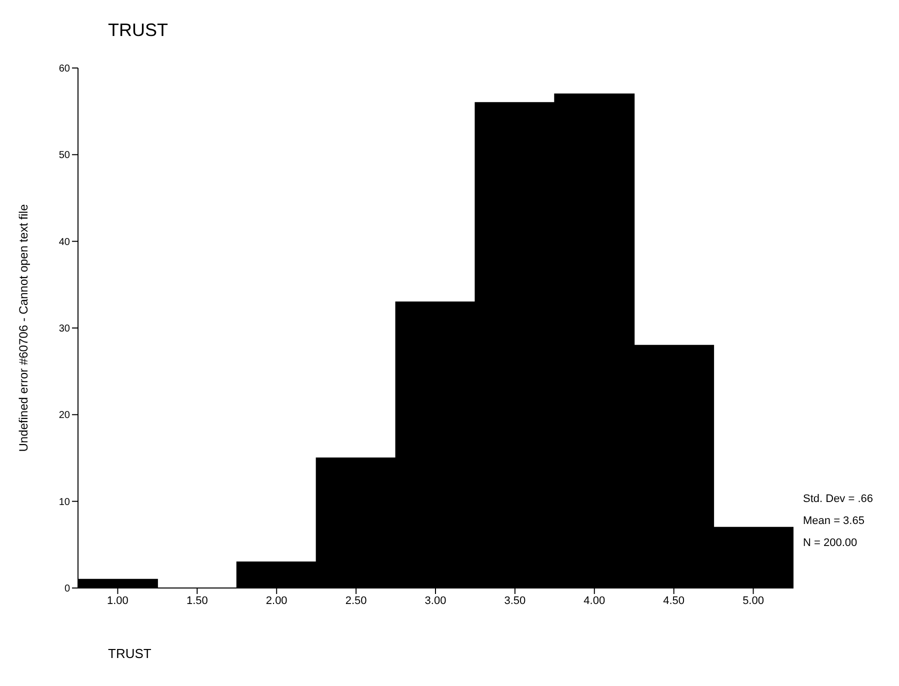  What do you see at coordinates (64, 502) in the screenshot?
I see `y-tick-label: 10` at bounding box center [64, 502].